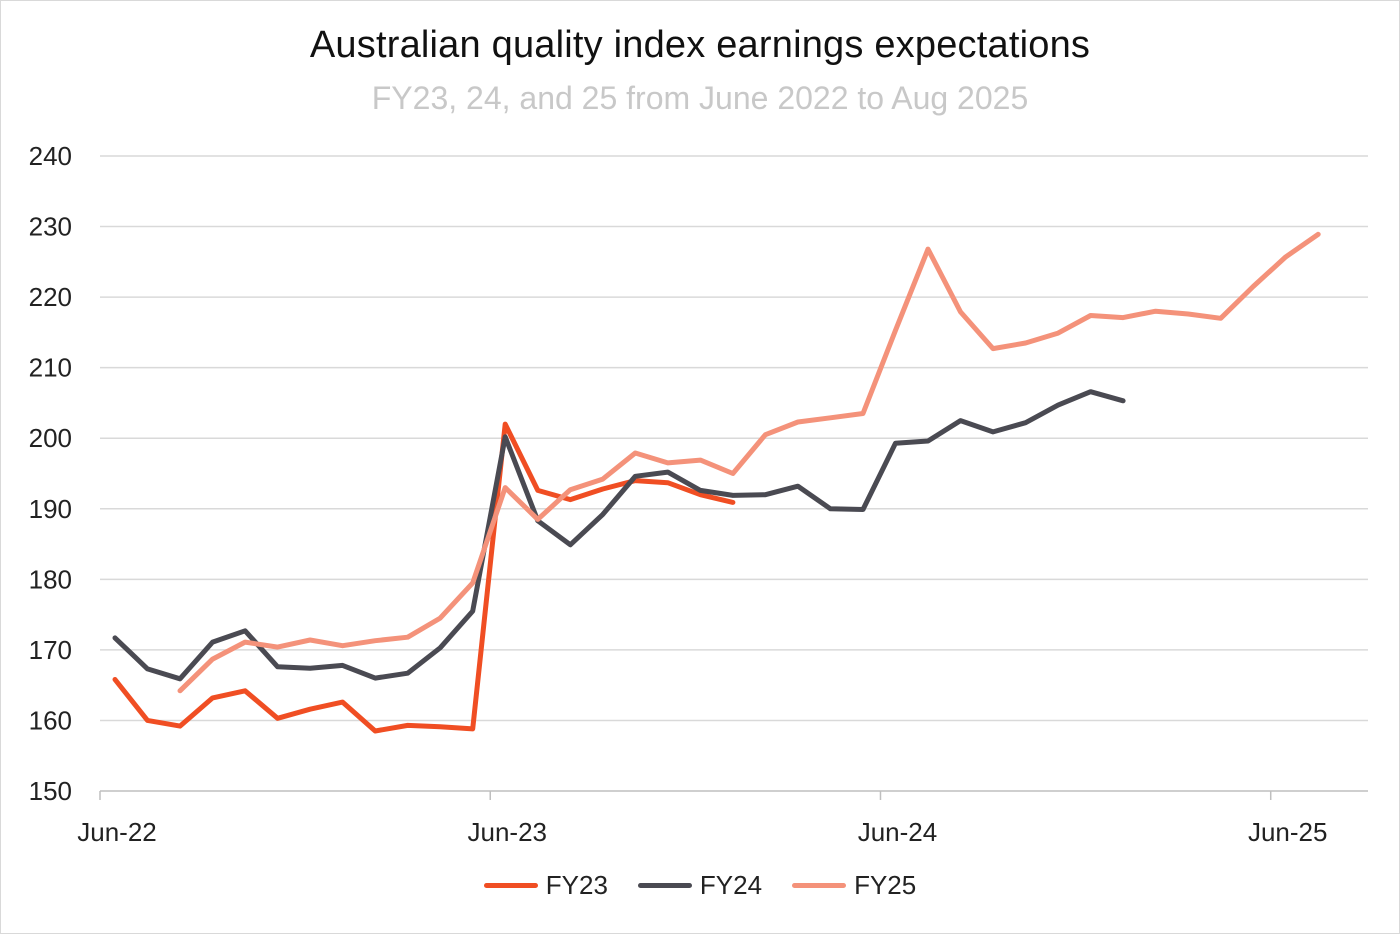 The width and height of the screenshot is (1400, 934). Describe the element at coordinates (50, 297) in the screenshot. I see `y-tick-label: 220` at that location.